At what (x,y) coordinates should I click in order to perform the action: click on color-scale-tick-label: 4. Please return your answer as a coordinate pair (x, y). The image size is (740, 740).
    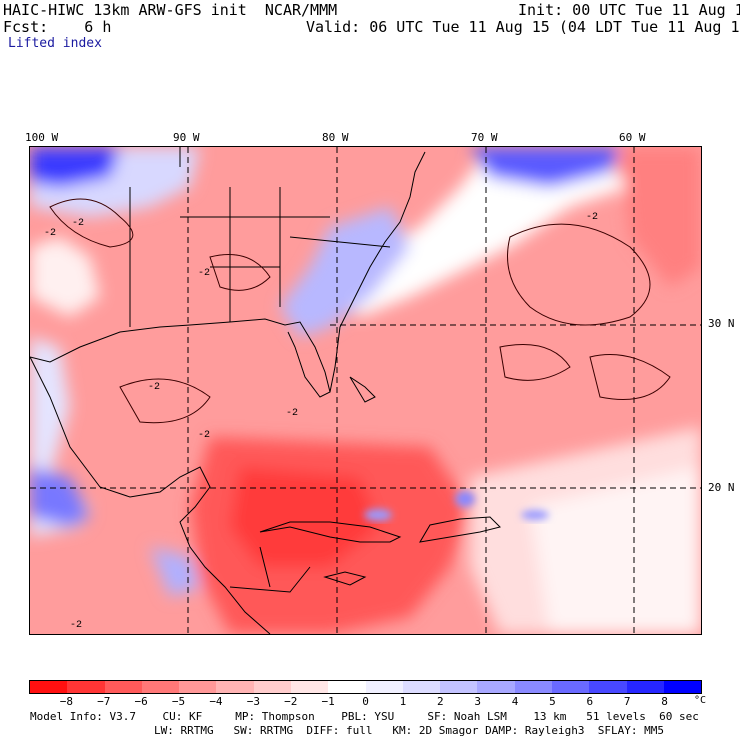
    Looking at the image, I should click on (515, 701).